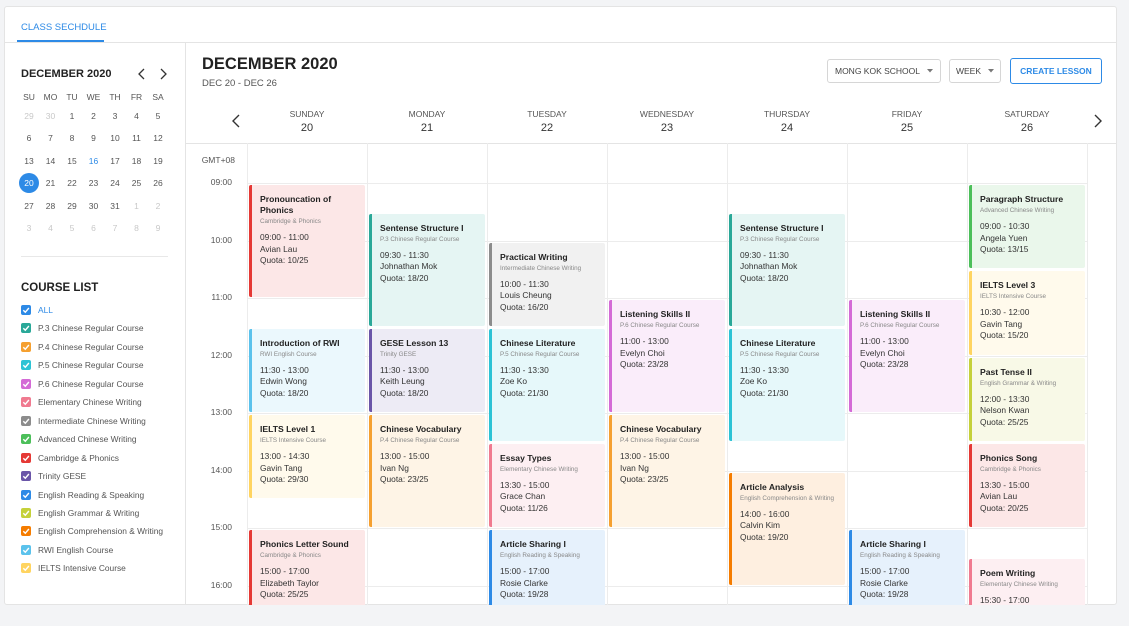  Describe the element at coordinates (158, 138) in the screenshot. I see `calendar-day: 12` at that location.